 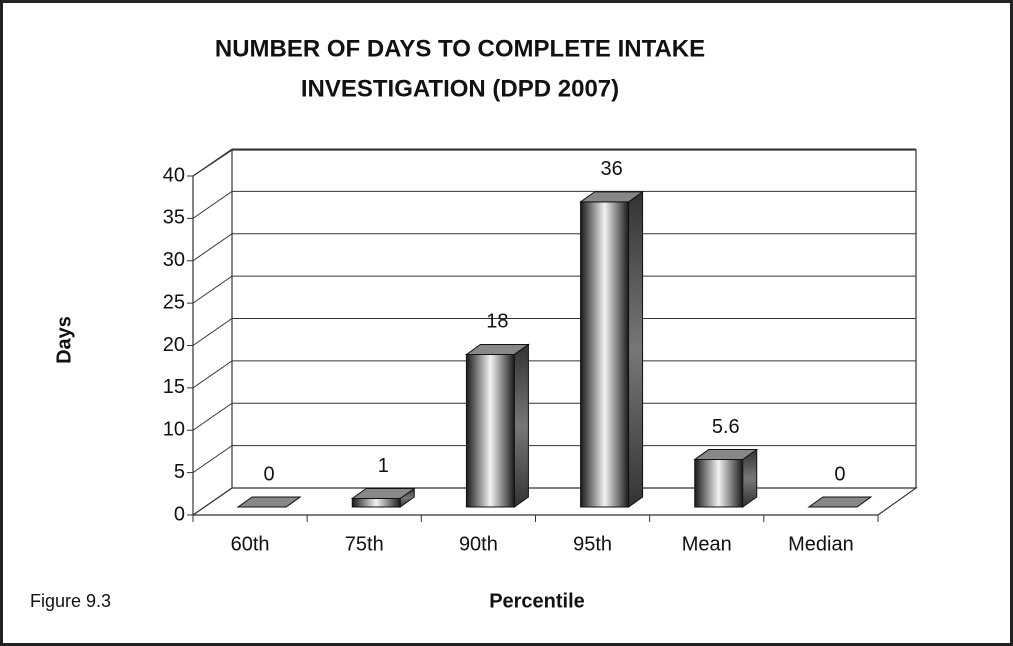 I want to click on value-label: 1, so click(x=383, y=466).